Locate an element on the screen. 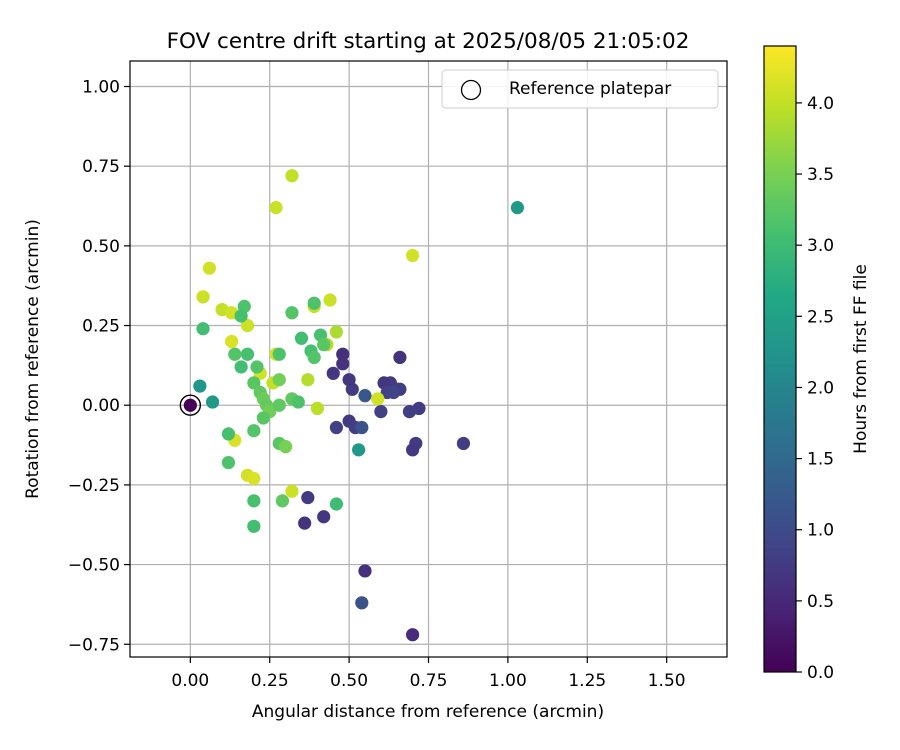 The width and height of the screenshot is (900, 750). x-tick-label: 0.25 is located at coordinates (270, 681).